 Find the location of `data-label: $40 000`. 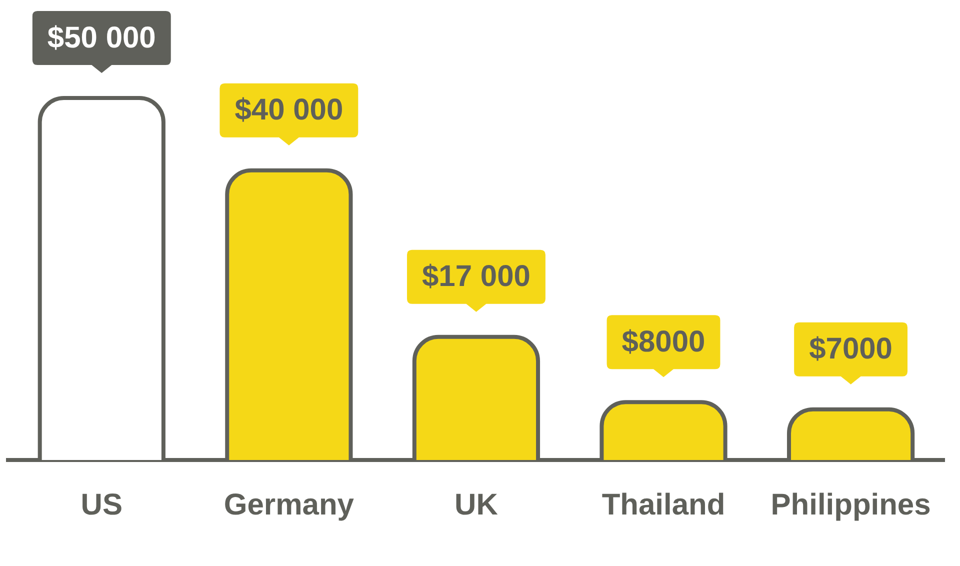

data-label: $40 000 is located at coordinates (289, 110).